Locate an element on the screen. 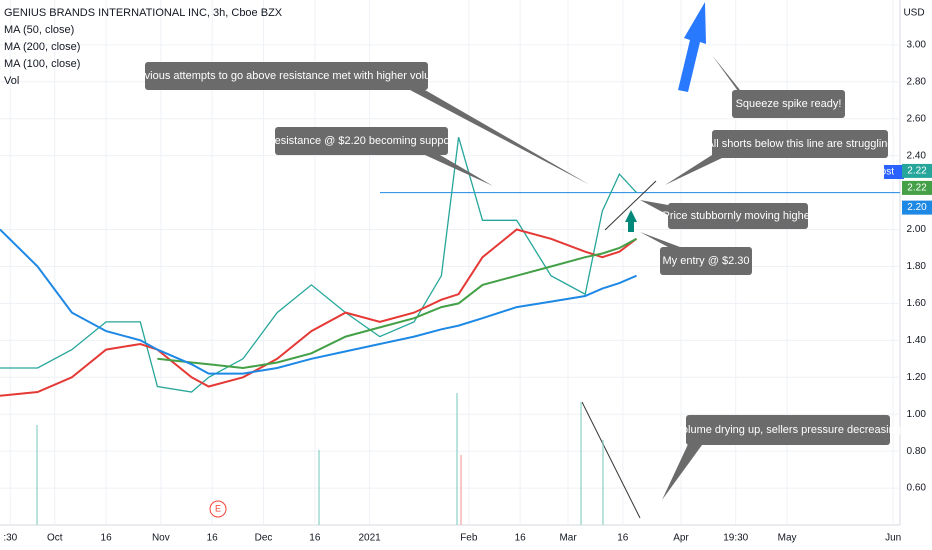 The image size is (932, 550). callout-text: My entry @ $2.30 is located at coordinates (706, 261).